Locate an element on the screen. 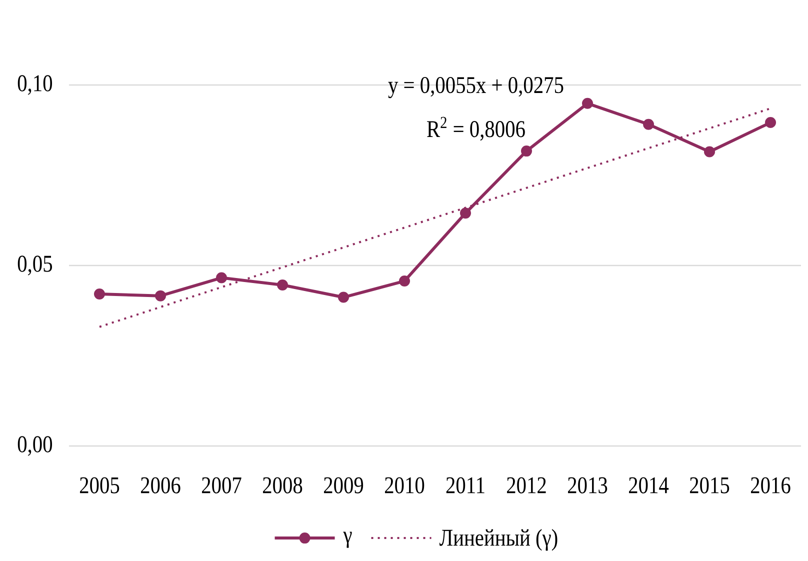 The width and height of the screenshot is (808, 561). annotation: y = 0,0055x + 0,0275 is located at coordinates (476, 87).